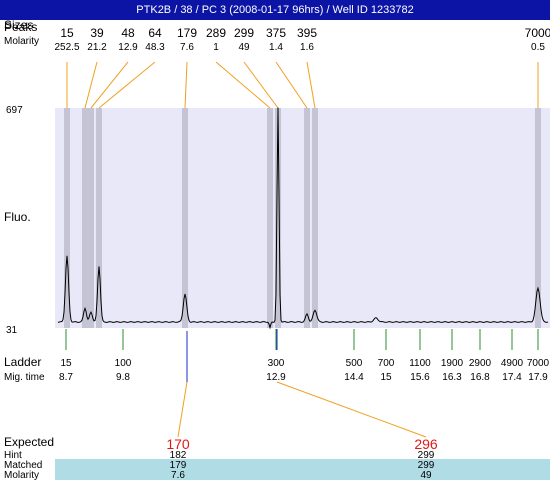 The height and width of the screenshot is (481, 550). Describe the element at coordinates (538, 377) in the screenshot. I see `ladder-time-label: 17.9` at that location.